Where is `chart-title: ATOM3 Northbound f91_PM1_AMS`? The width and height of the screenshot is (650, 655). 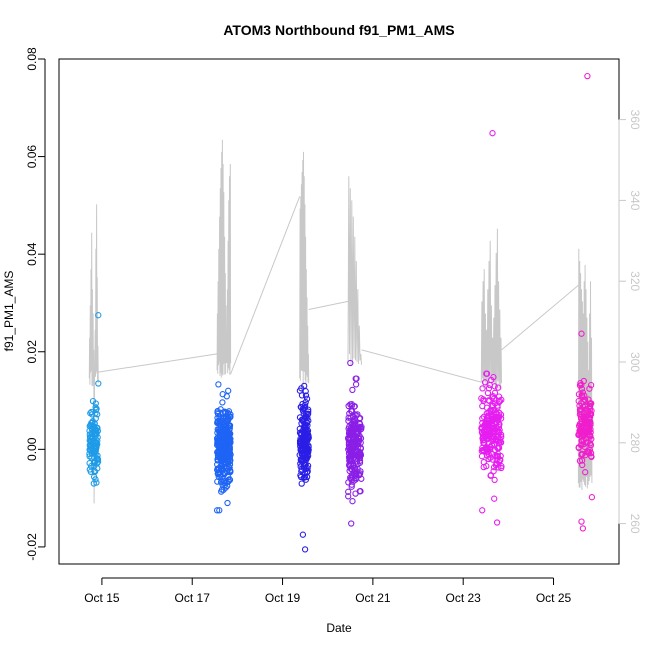
chart-title: ATOM3 Northbound f91_PM1_AMS is located at coordinates (338, 30).